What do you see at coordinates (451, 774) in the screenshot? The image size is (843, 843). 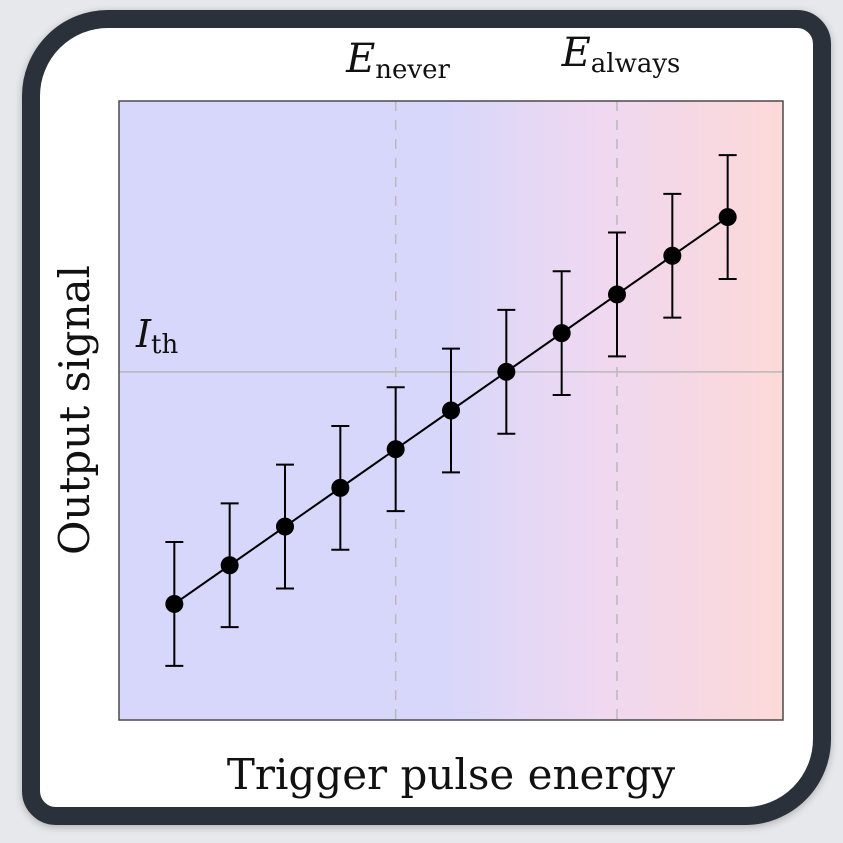 I see `x-axis-label: Trigger pulse energy` at bounding box center [451, 774].